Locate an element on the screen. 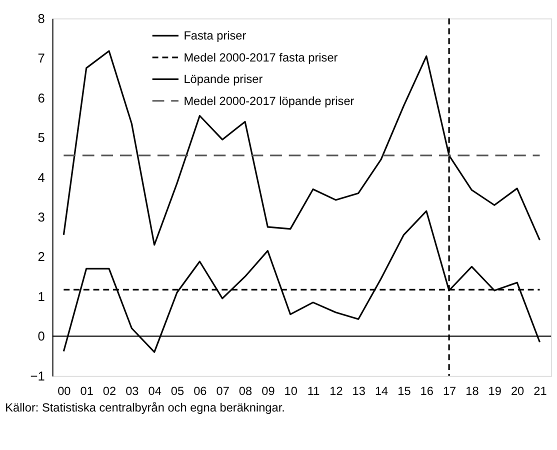 The height and width of the screenshot is (450, 557). x-tick-label: 08 is located at coordinates (245, 391).